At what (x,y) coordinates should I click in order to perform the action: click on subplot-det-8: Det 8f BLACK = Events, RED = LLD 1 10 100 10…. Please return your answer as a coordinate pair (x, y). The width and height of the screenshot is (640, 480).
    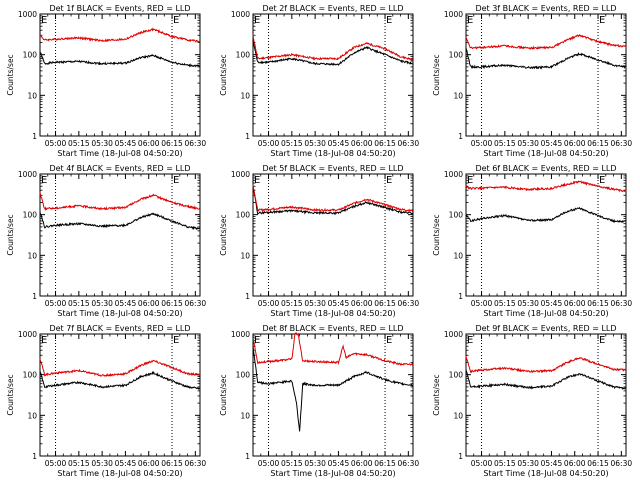
    Looking at the image, I should click on (319, 401).